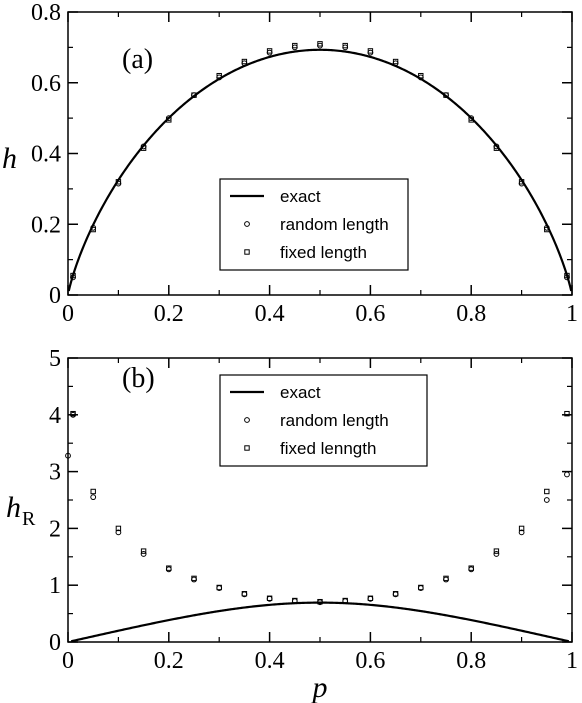 The image size is (582, 703). Describe the element at coordinates (300, 196) in the screenshot. I see `pa-legend-label: exact` at that location.